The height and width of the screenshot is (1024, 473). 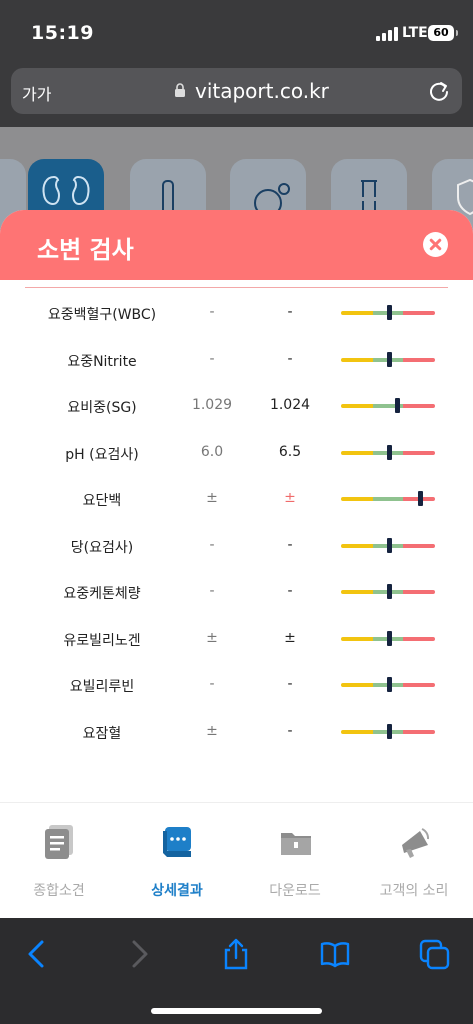 What do you see at coordinates (295, 891) in the screenshot?
I see `tab-label: 다운로드` at bounding box center [295, 891].